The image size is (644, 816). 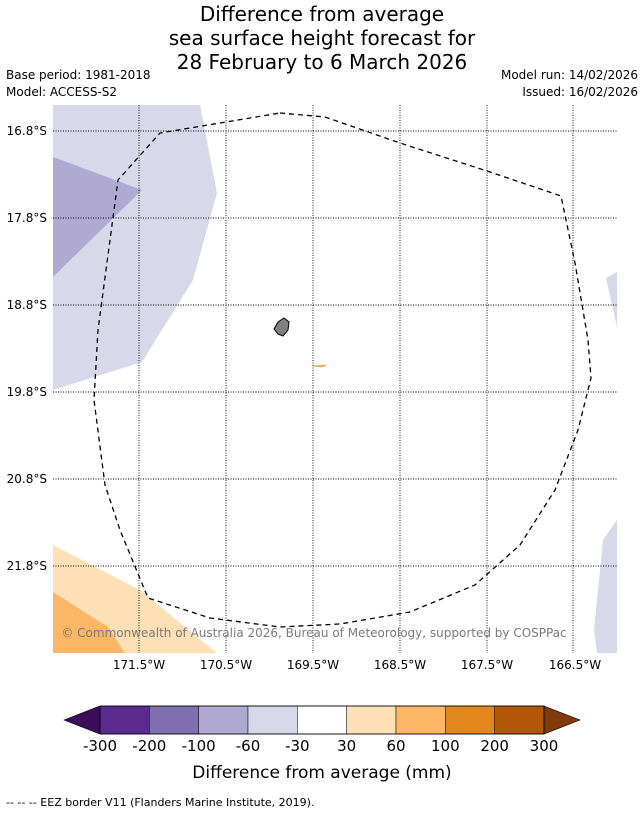 What do you see at coordinates (78, 84) in the screenshot?
I see `meta-left: Base period: 1981-2018 Model: ACCESS-S2` at bounding box center [78, 84].